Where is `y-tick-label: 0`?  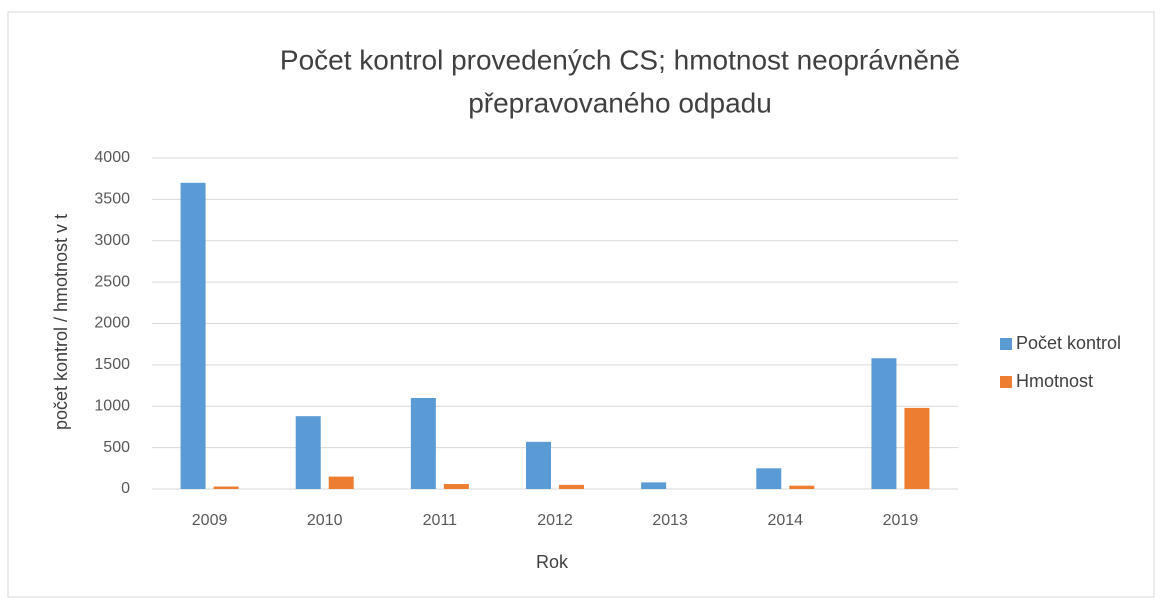
y-tick-label: 0 is located at coordinates (125, 488).